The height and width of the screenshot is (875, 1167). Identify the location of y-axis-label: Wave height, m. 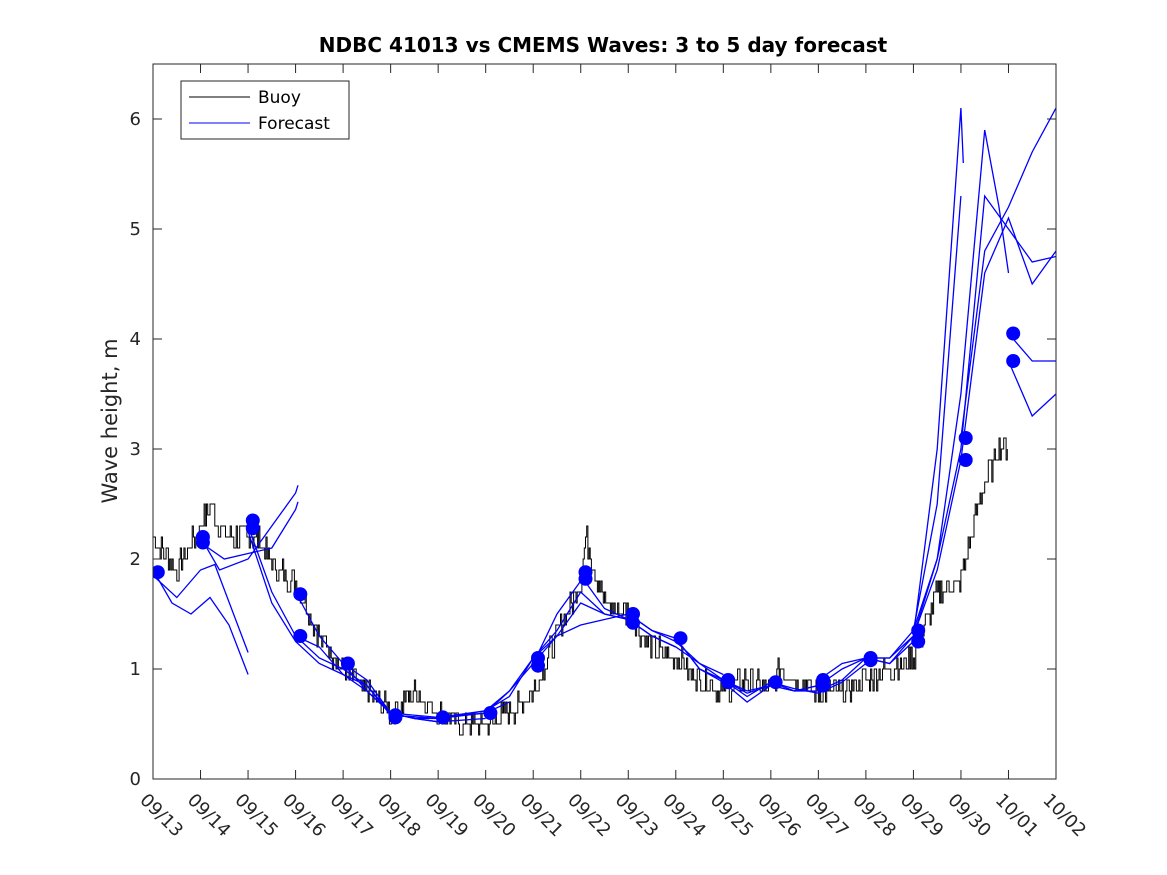
(110, 420).